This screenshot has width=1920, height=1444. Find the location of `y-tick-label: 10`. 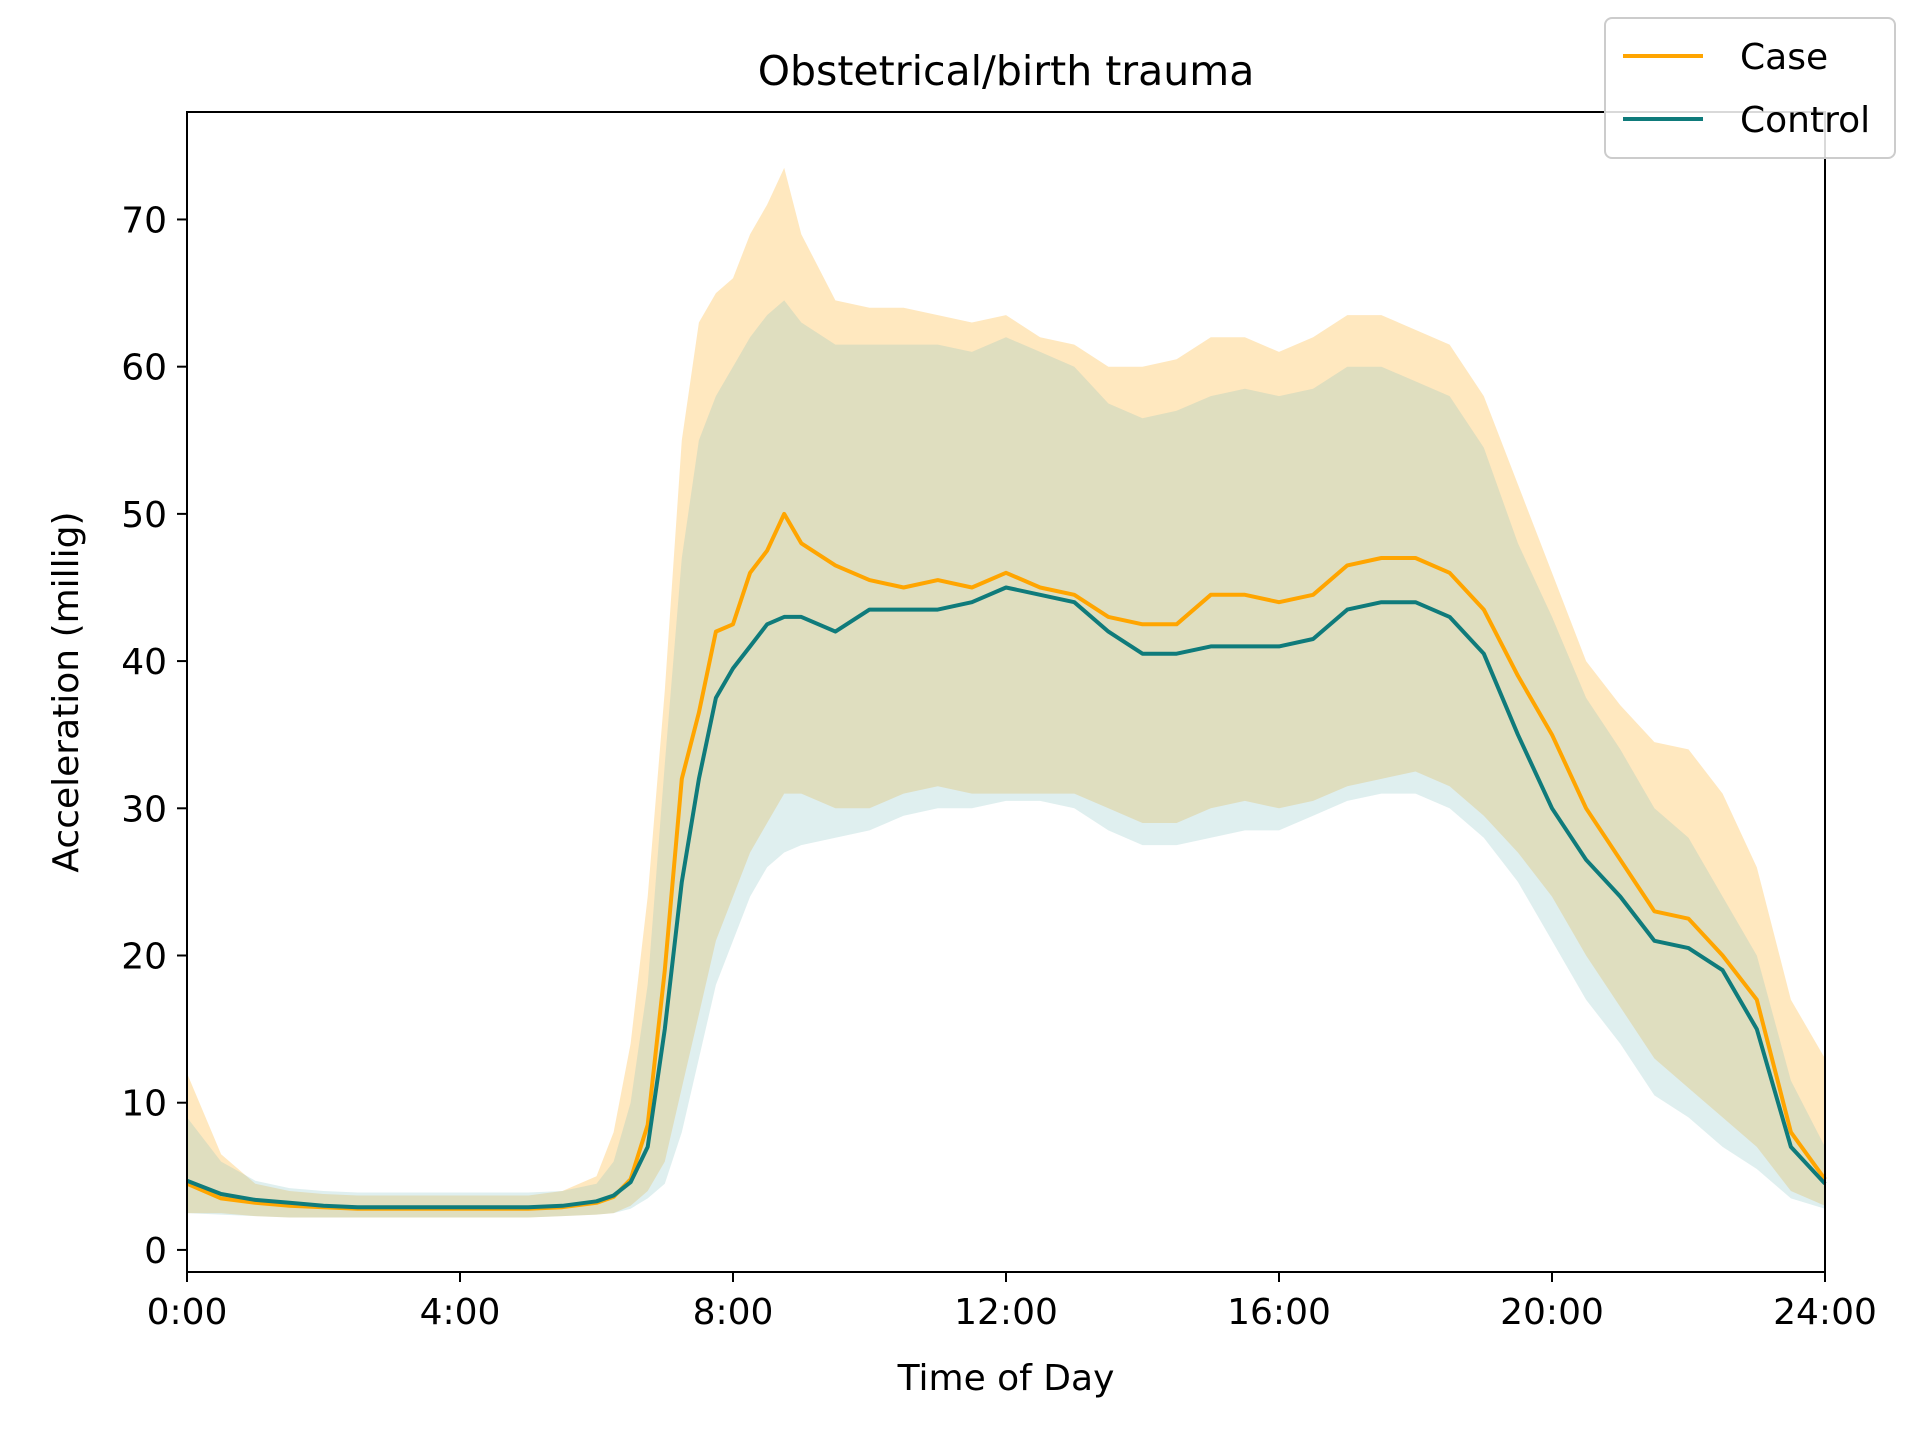

y-tick-label: 10 is located at coordinates (144, 1104).